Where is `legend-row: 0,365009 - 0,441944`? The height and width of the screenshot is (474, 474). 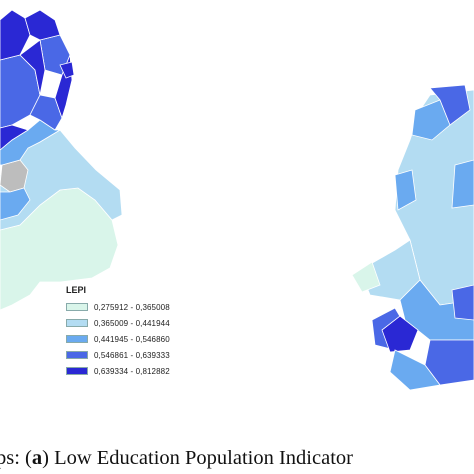
legend-row: 0,365009 - 0,441944 is located at coordinates (136, 323).